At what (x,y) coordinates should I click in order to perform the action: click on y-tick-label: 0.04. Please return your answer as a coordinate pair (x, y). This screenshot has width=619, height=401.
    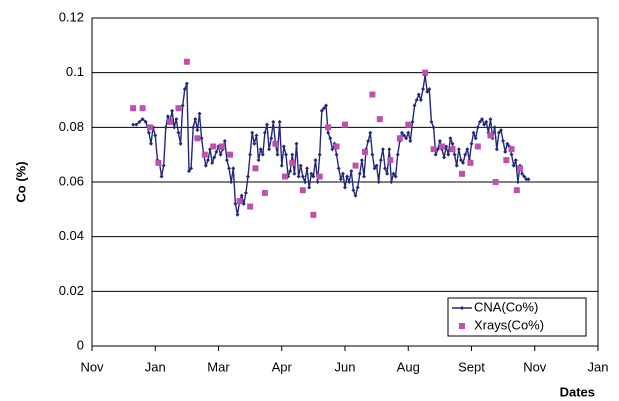
    Looking at the image, I should click on (71, 235).